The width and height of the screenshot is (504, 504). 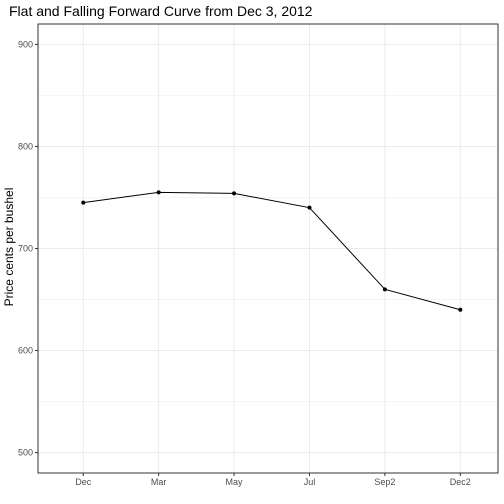 I want to click on y-axis: 500 600 700 800 900, so click(x=28, y=248).